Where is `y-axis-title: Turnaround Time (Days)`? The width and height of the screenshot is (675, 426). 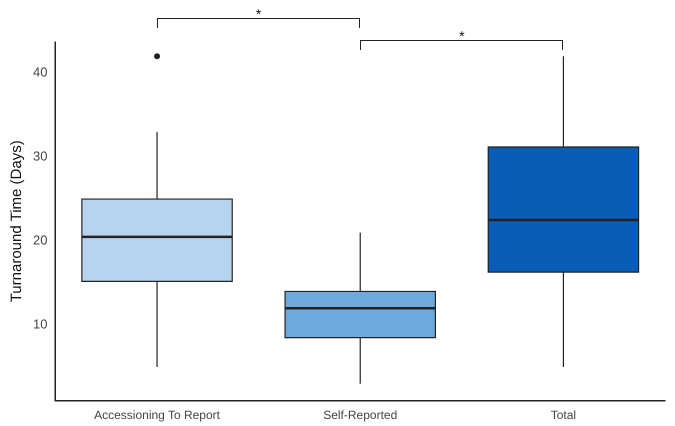 y-axis-title: Turnaround Time (Days) is located at coordinates (17, 221).